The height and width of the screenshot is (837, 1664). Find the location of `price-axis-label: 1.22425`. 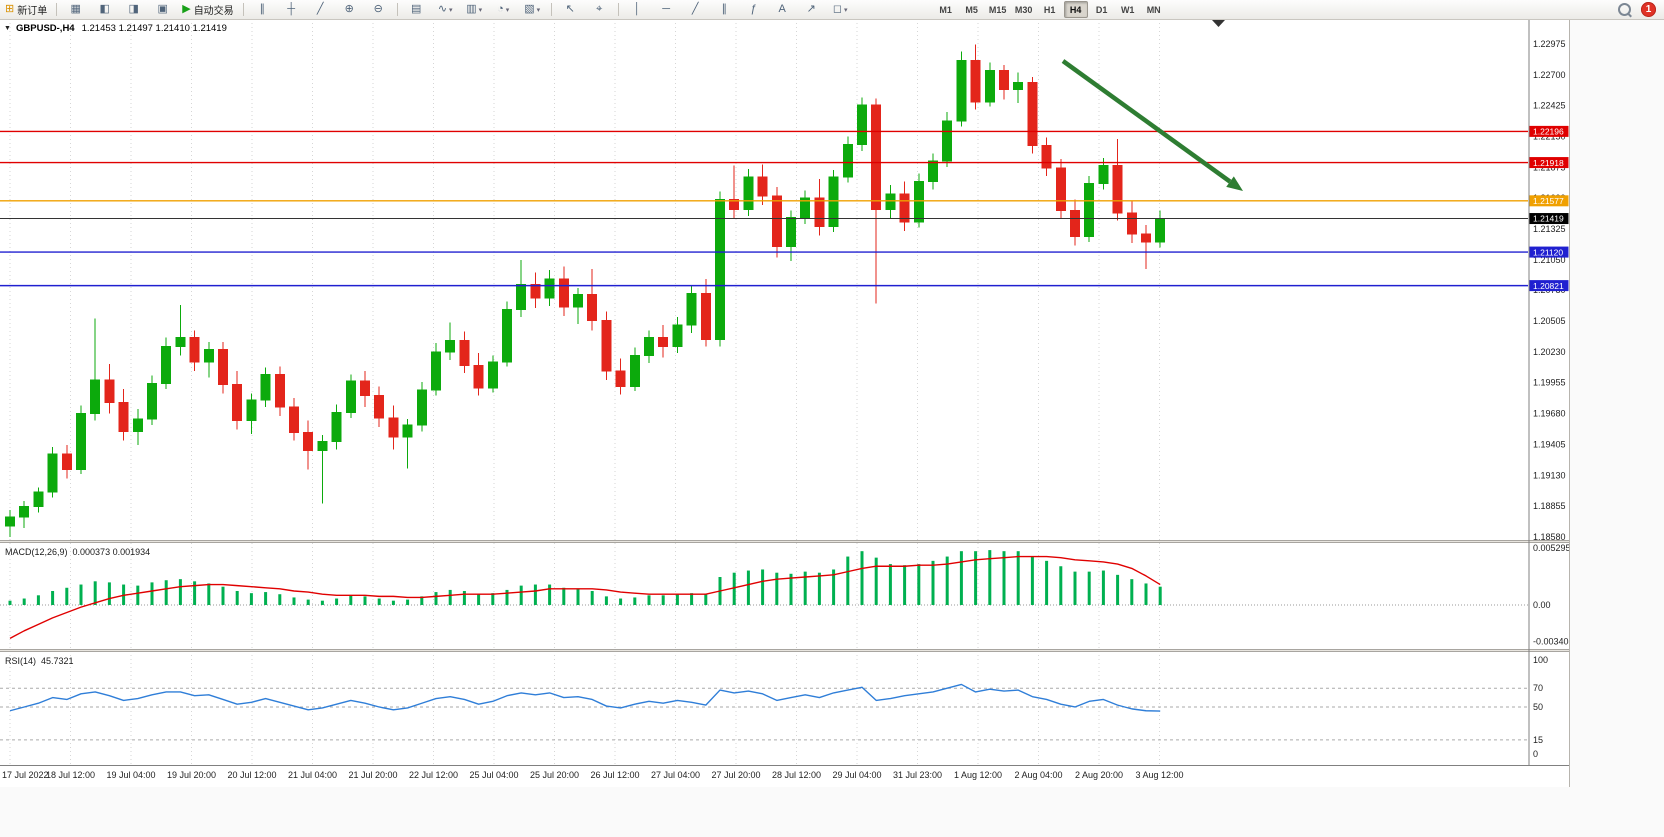

price-axis-label: 1.22425 is located at coordinates (1549, 106).